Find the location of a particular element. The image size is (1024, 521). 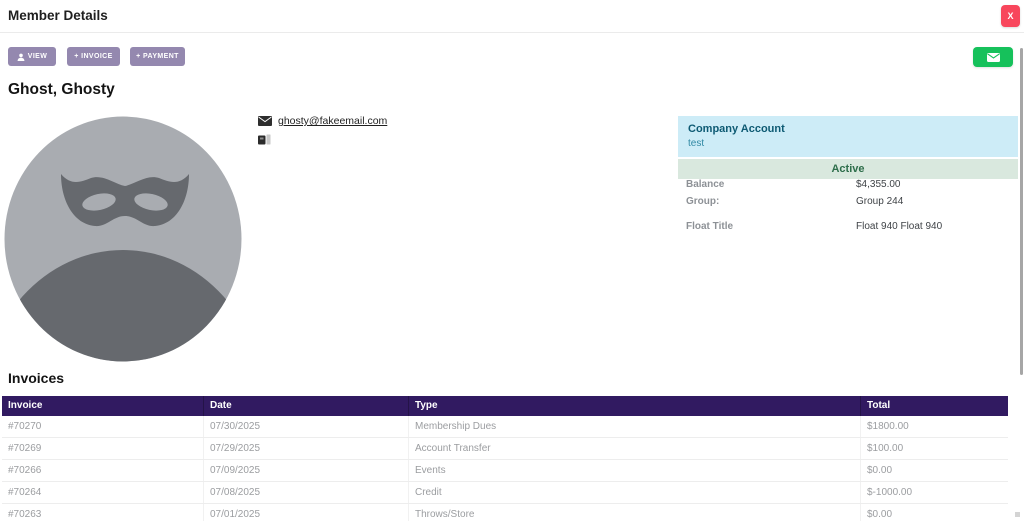

view-button-label: VIEW is located at coordinates (37, 56).